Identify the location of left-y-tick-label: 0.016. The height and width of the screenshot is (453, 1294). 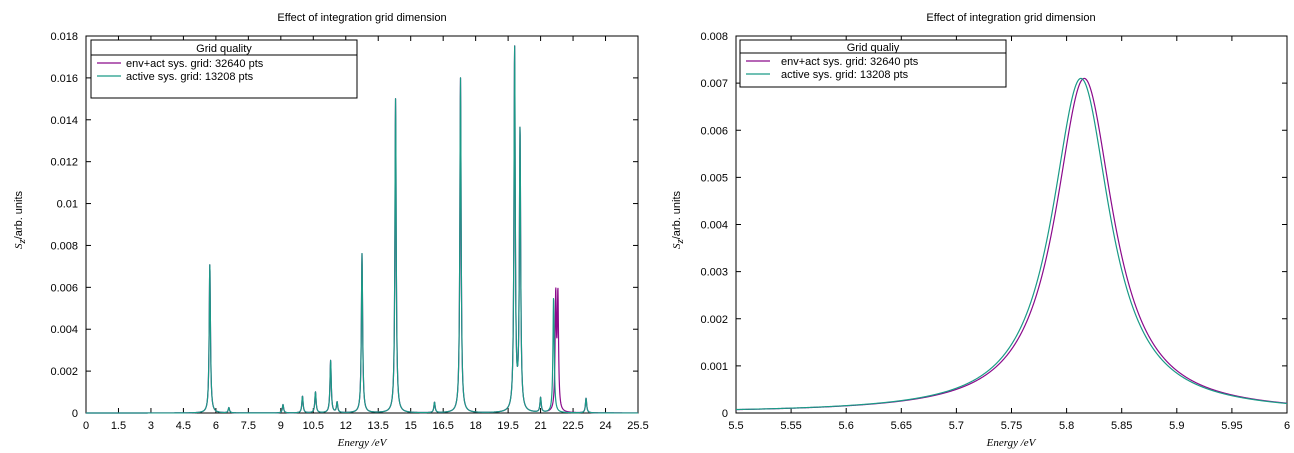
(64, 79).